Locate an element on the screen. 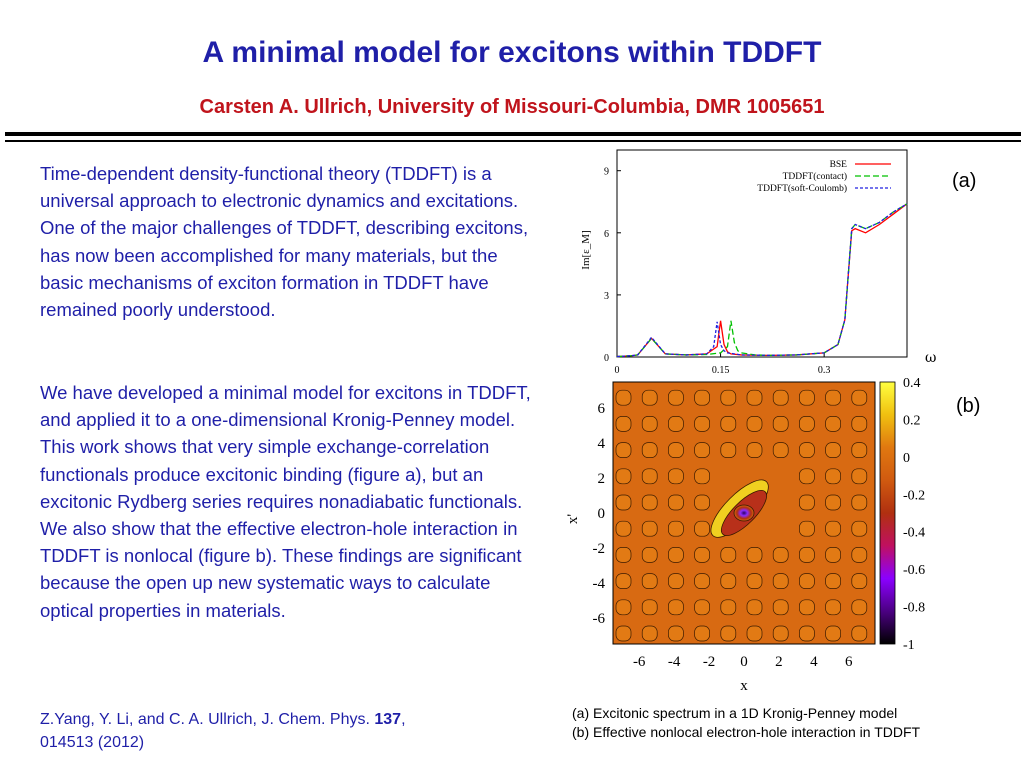 The width and height of the screenshot is (1024, 768). y-axis-label: Im[ε_M] is located at coordinates (586, 249).